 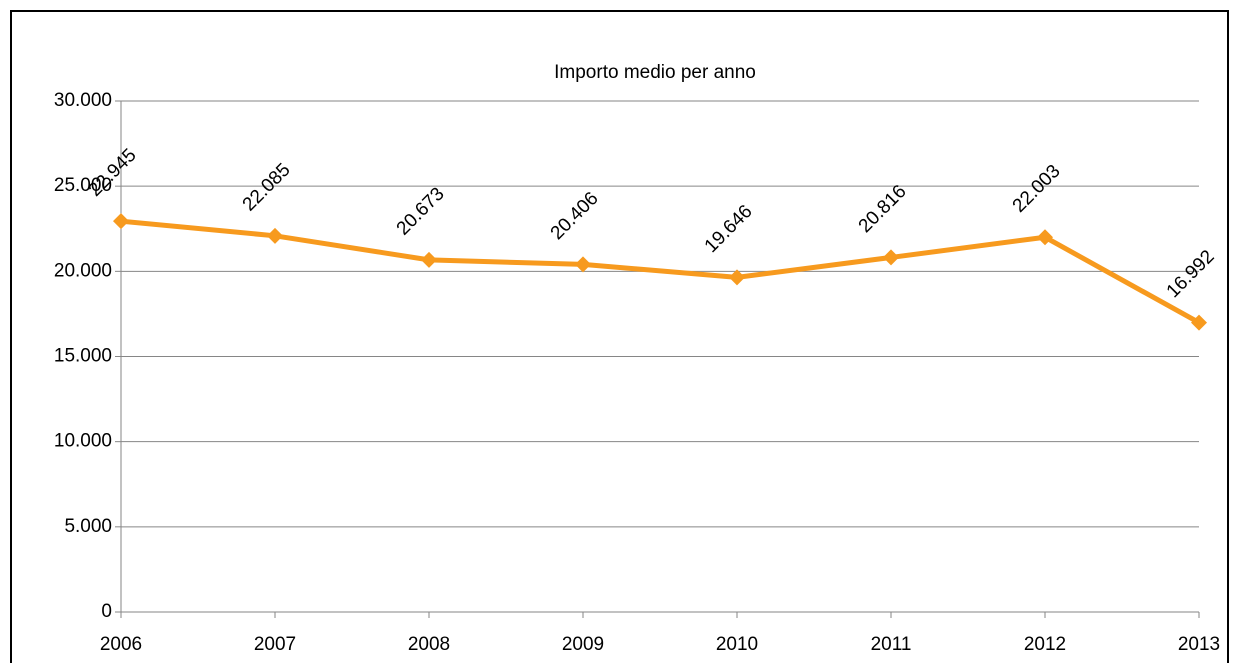 I want to click on x-tick-label: 2012, so click(x=1045, y=644).